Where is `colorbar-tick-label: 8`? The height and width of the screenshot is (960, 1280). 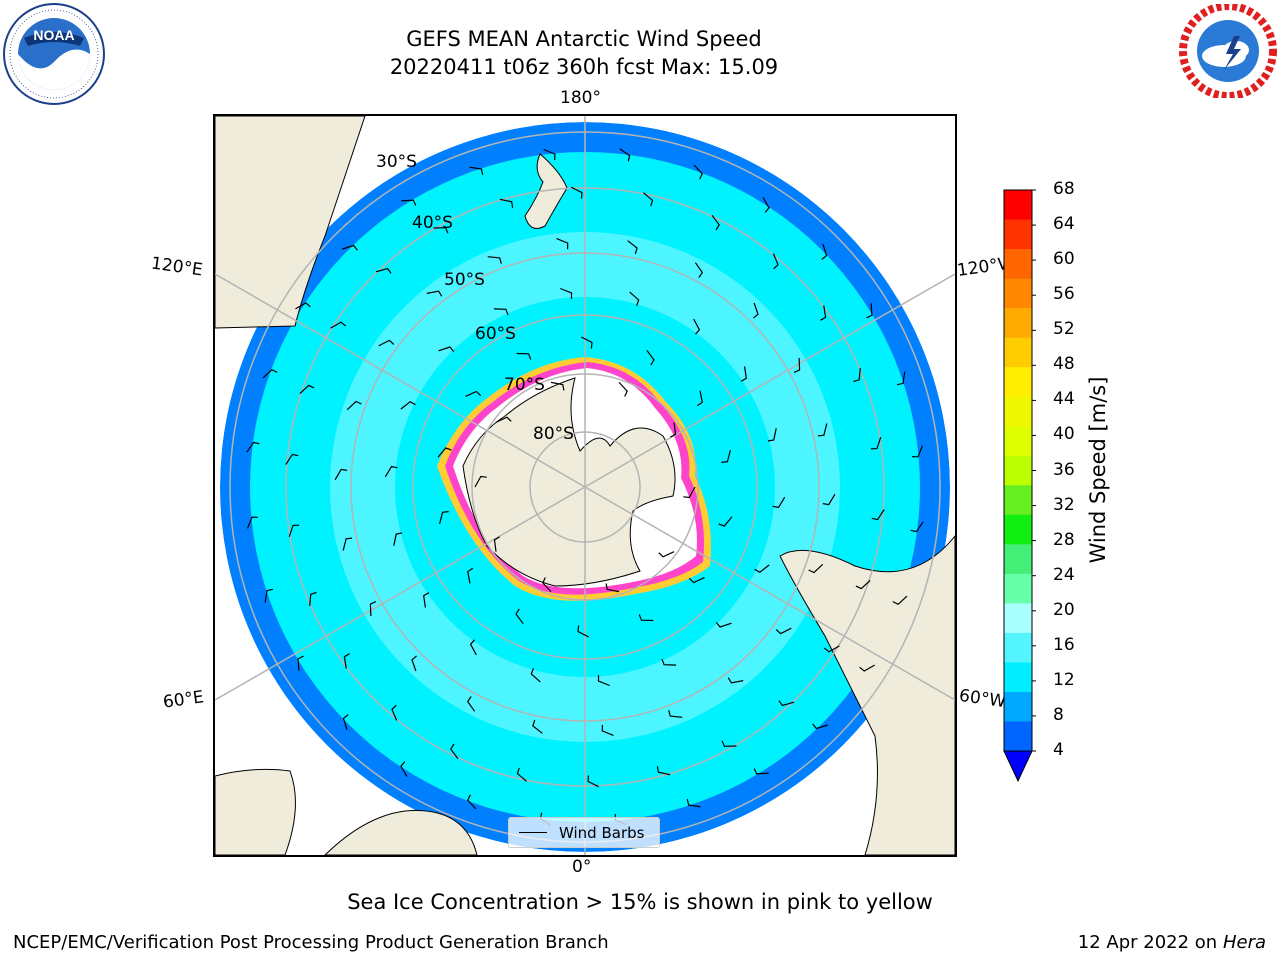 colorbar-tick-label: 8 is located at coordinates (1058, 714).